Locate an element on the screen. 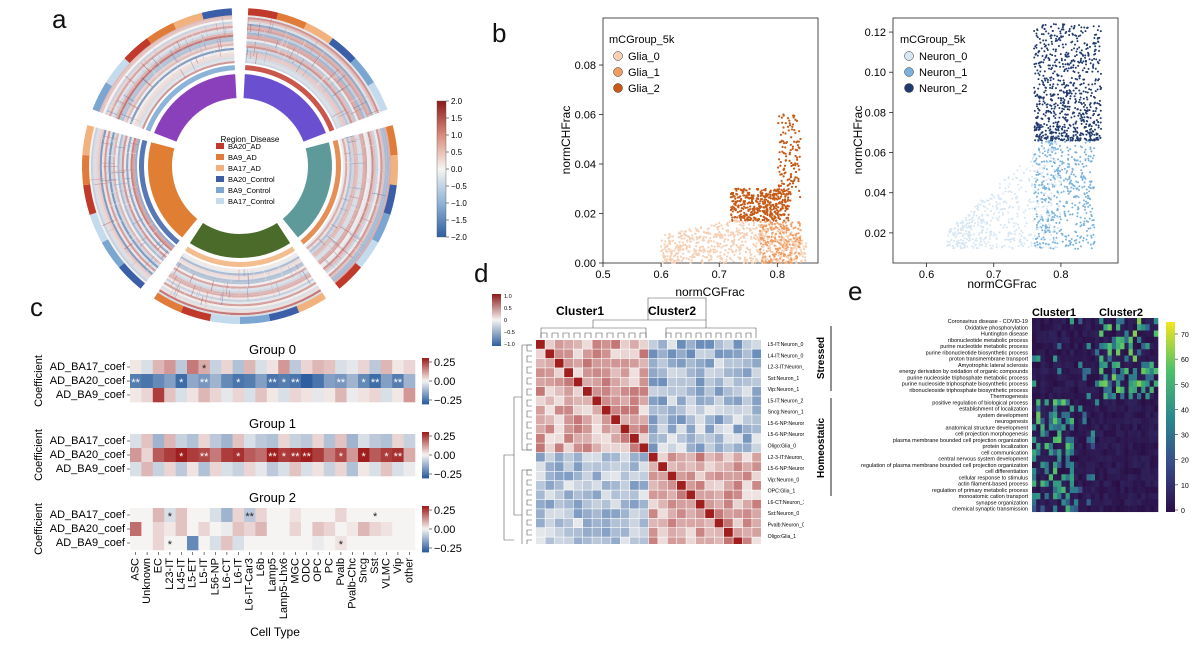 The height and width of the screenshot is (648, 1200). significance-star: ** is located at coordinates (204, 457).